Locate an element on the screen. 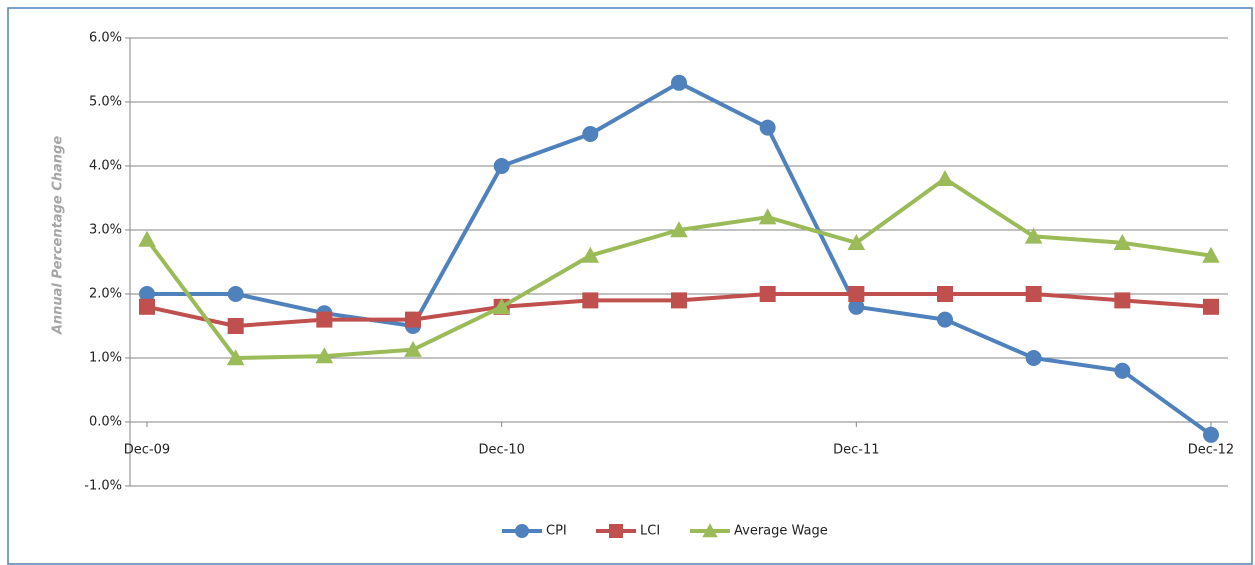 Image resolution: width=1255 pixels, height=565 pixels. x-tick-label: Dec-11 is located at coordinates (856, 450).